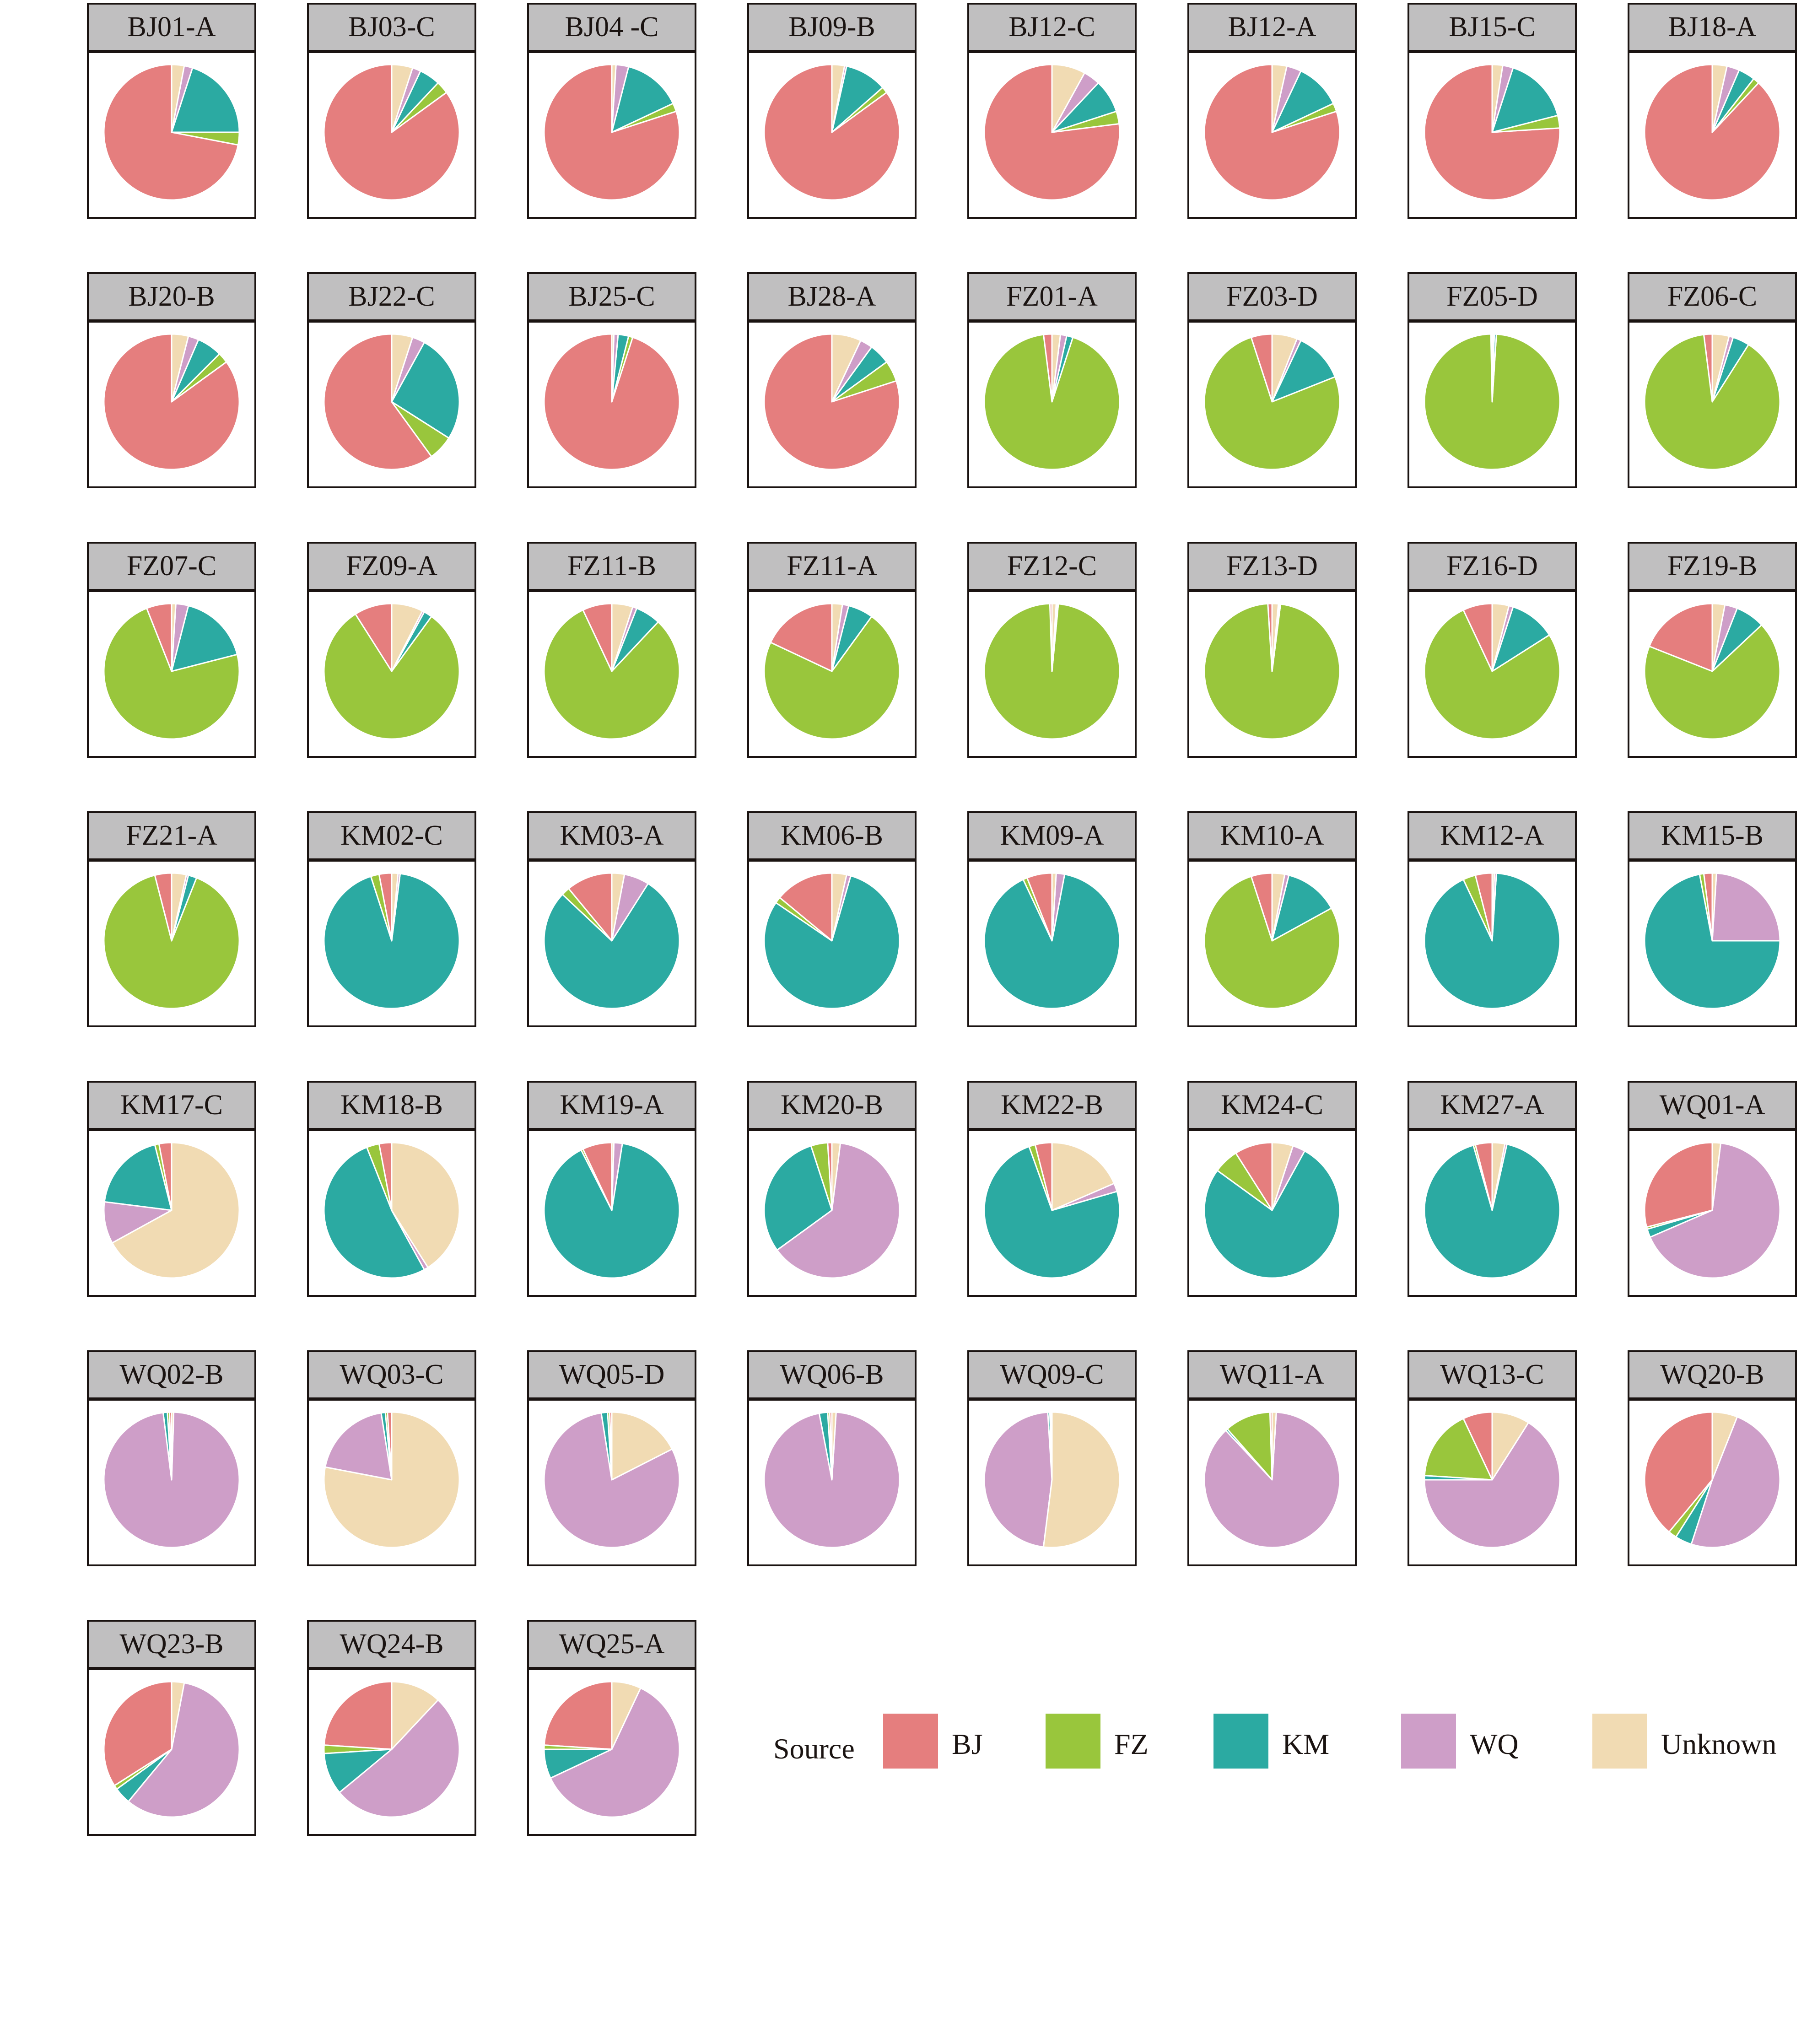 The height and width of the screenshot is (2044, 1812). Describe the element at coordinates (612, 837) in the screenshot. I see `panel-header: KM03-A` at that location.